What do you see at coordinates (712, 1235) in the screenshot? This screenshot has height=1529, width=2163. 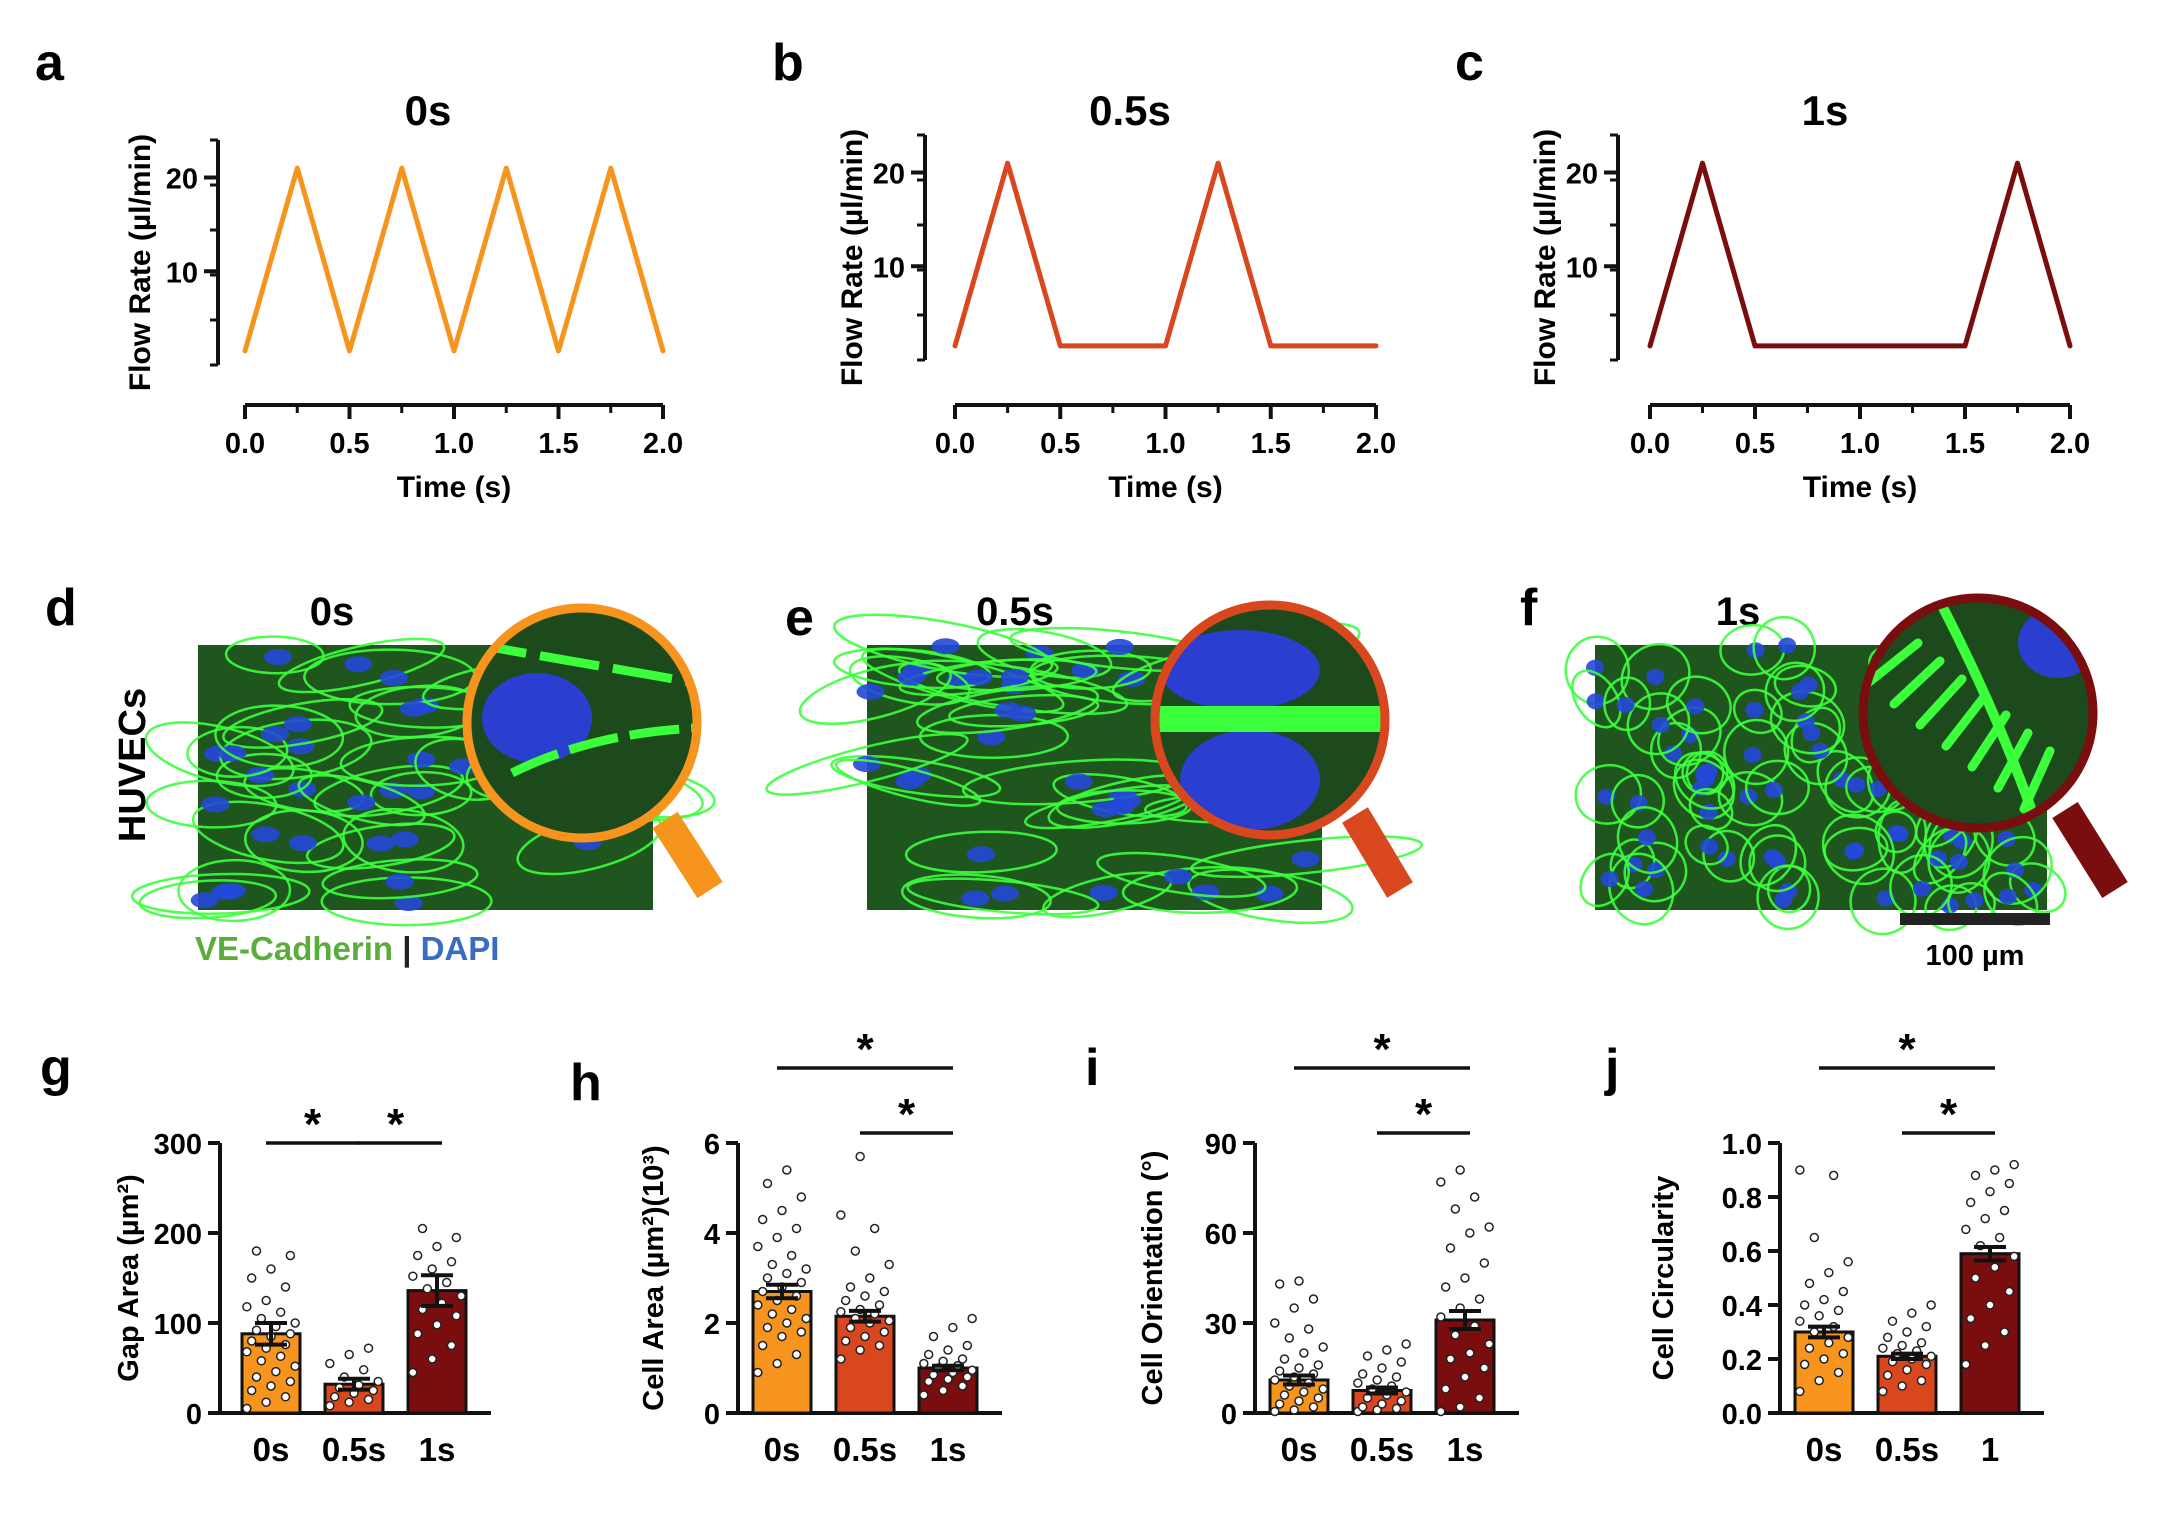 I see `y-tick-label-h: 4` at bounding box center [712, 1235].